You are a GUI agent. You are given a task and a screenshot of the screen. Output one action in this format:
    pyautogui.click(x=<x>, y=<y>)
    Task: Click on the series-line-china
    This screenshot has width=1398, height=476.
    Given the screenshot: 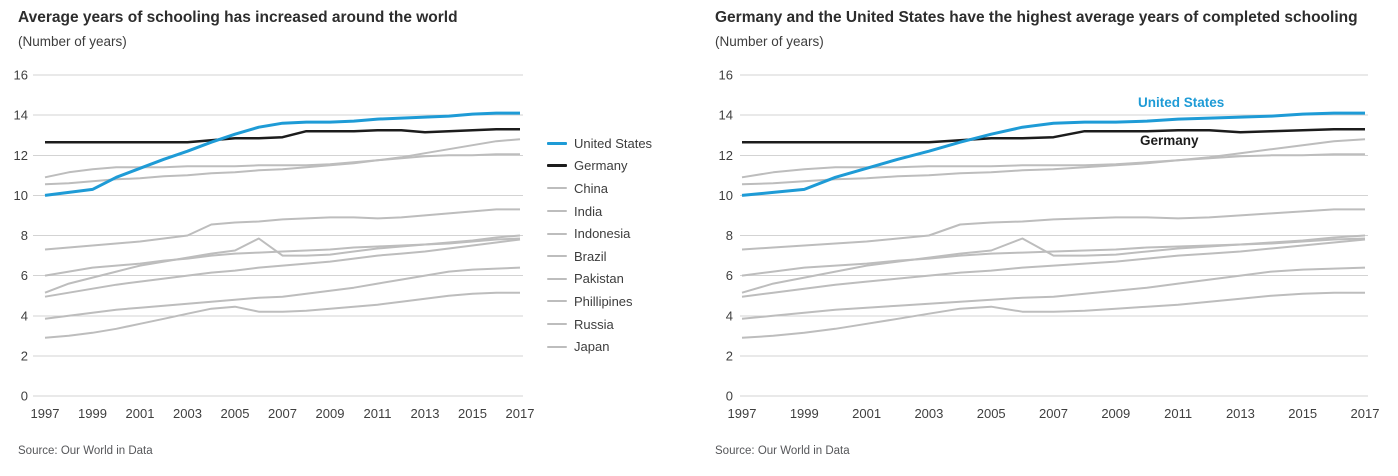 What is the action you would take?
    pyautogui.click(x=282, y=257)
    